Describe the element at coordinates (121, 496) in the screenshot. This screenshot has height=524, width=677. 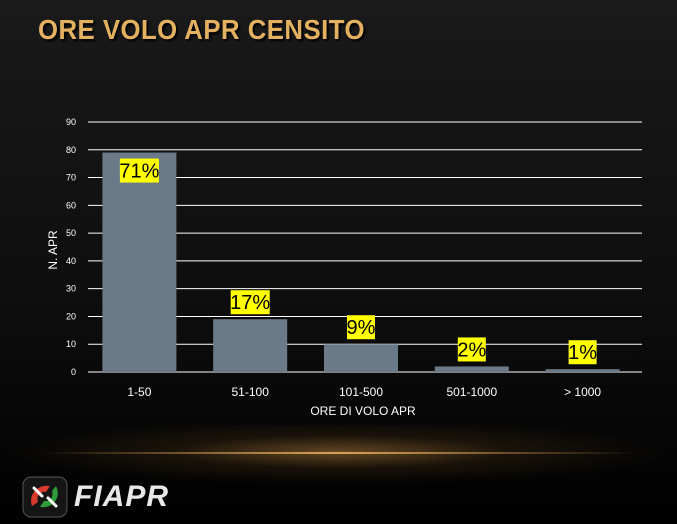
I see `logo-text: FIAPR` at that location.